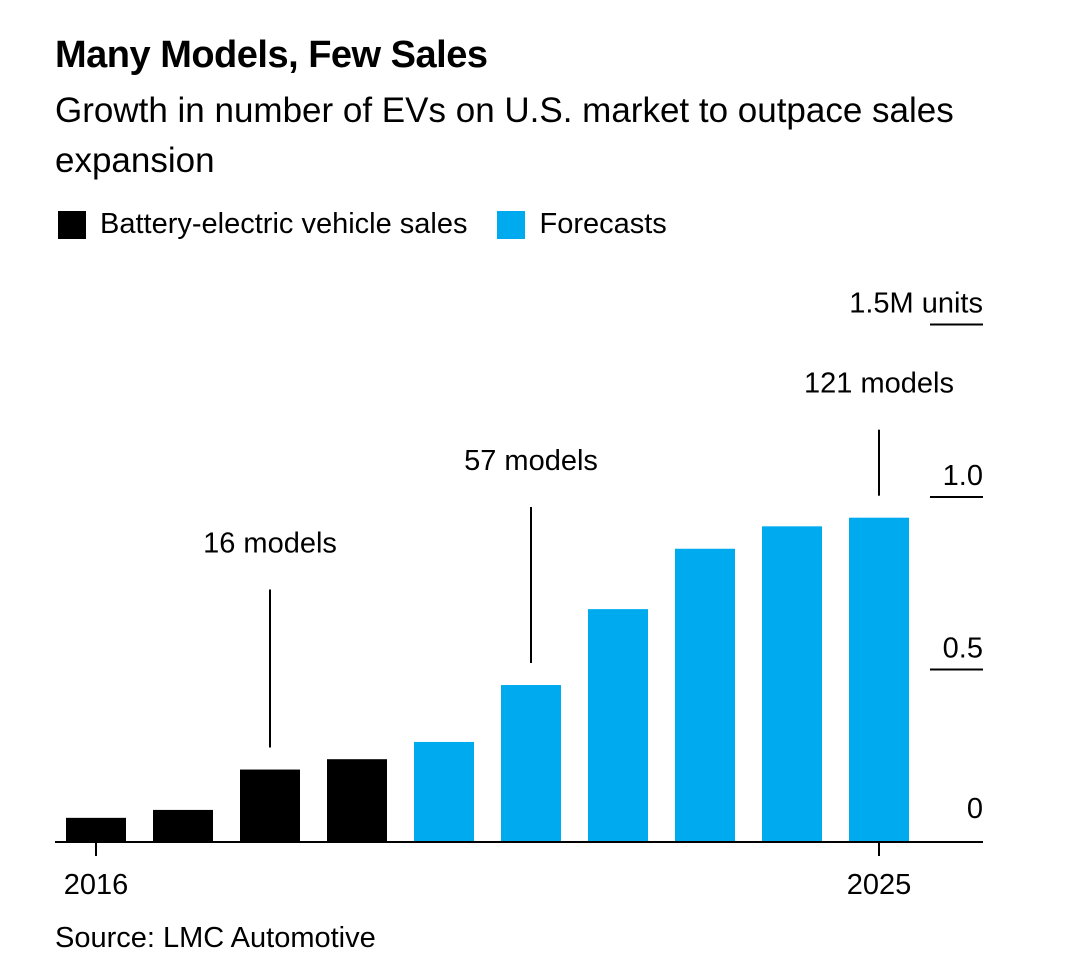  What do you see at coordinates (215, 938) in the screenshot?
I see `source-note: Source: LMC Automotive` at bounding box center [215, 938].